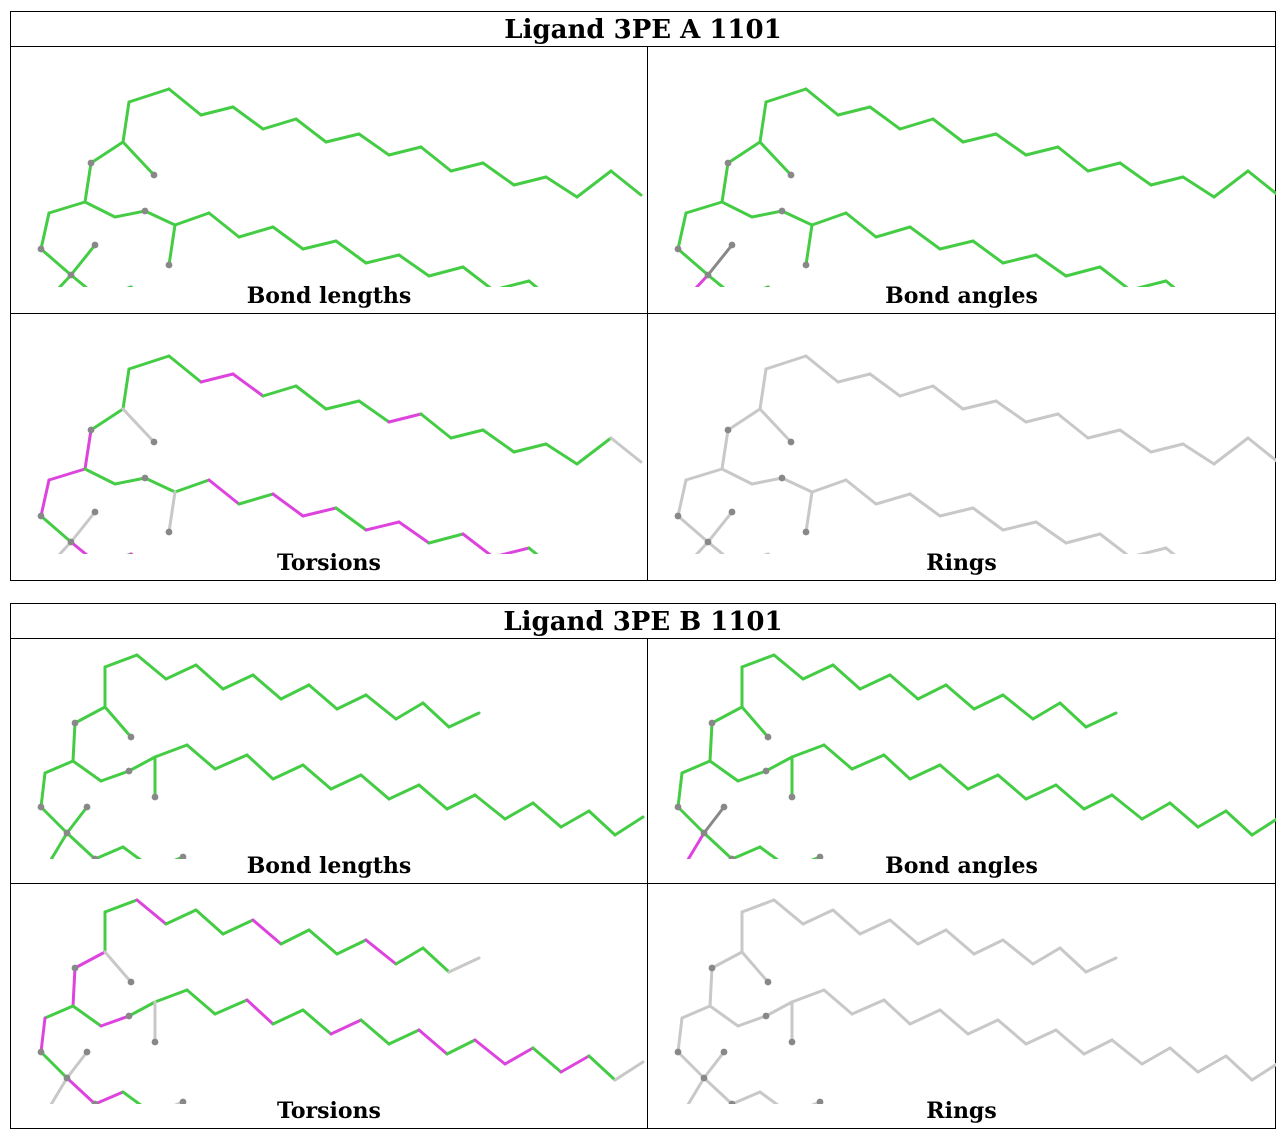 This screenshot has width=1277, height=1129. Describe the element at coordinates (961, 1111) in the screenshot. I see `caption-rings: Rings` at that location.